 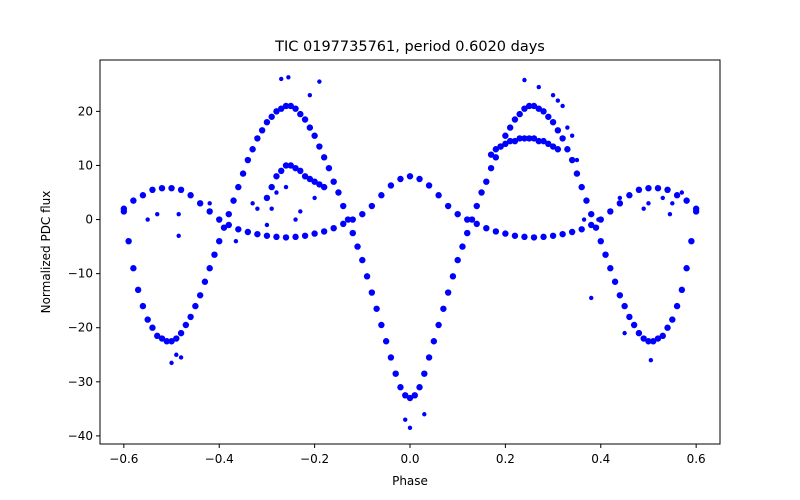 What do you see at coordinates (505, 459) in the screenshot?
I see `x-tick-label: 0.2` at bounding box center [505, 459].